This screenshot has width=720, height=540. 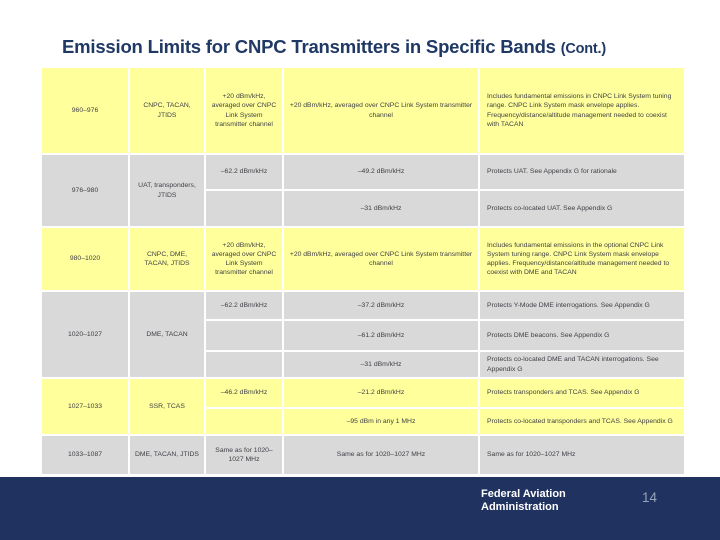 What do you see at coordinates (381, 172) in the screenshot?
I see `limit-cell-2: –49.2 dBm/kHz` at bounding box center [381, 172].